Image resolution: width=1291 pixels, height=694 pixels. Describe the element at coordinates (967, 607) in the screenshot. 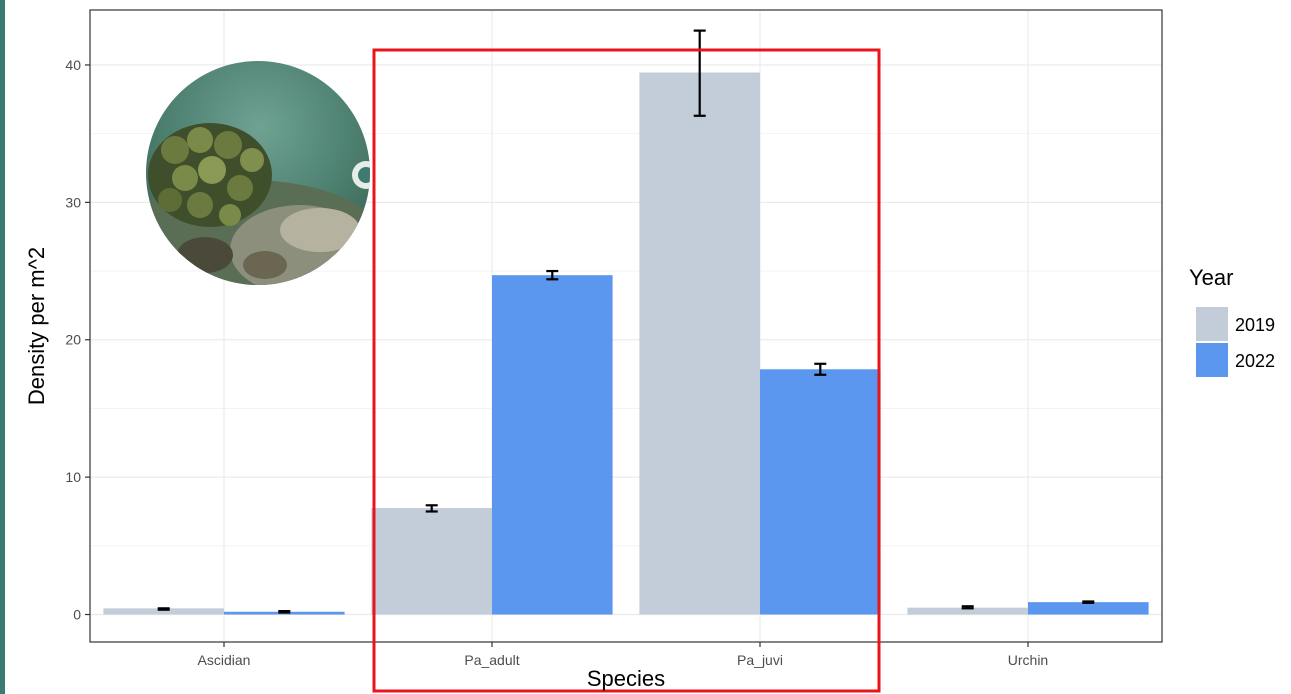

I see `error-bar-Urchin-2019` at that location.